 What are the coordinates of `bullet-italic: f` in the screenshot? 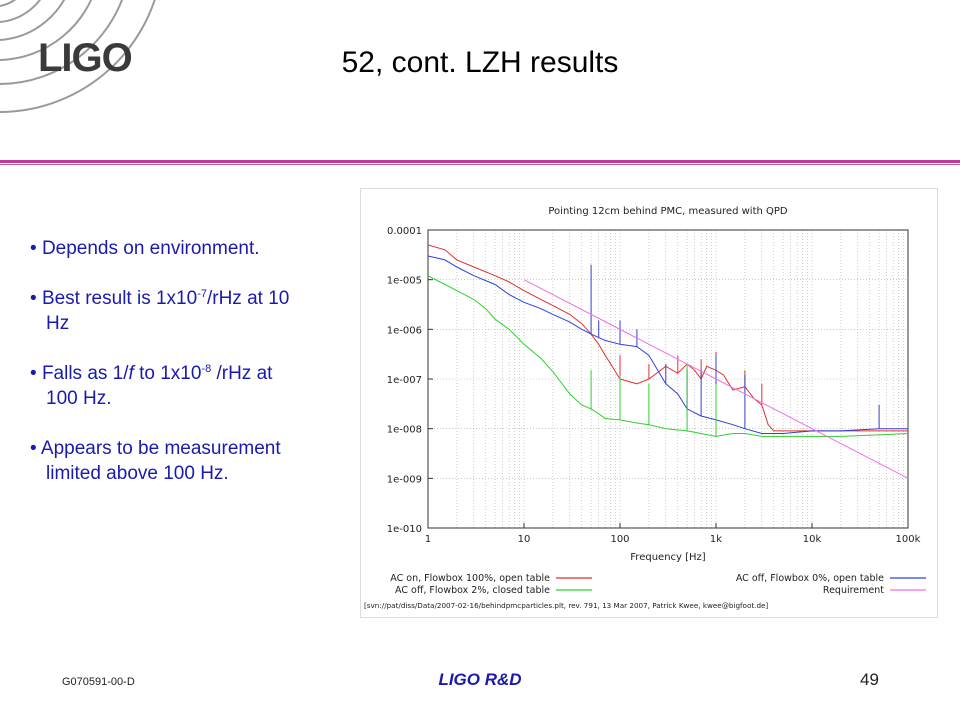 It's located at (131, 373).